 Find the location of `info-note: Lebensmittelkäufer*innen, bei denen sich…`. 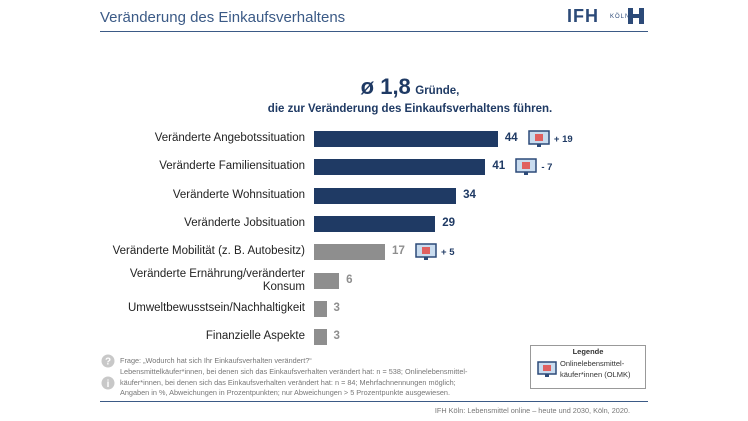

info-note: Lebensmittelkäufer*innen, bei denen sich… is located at coordinates (294, 382).